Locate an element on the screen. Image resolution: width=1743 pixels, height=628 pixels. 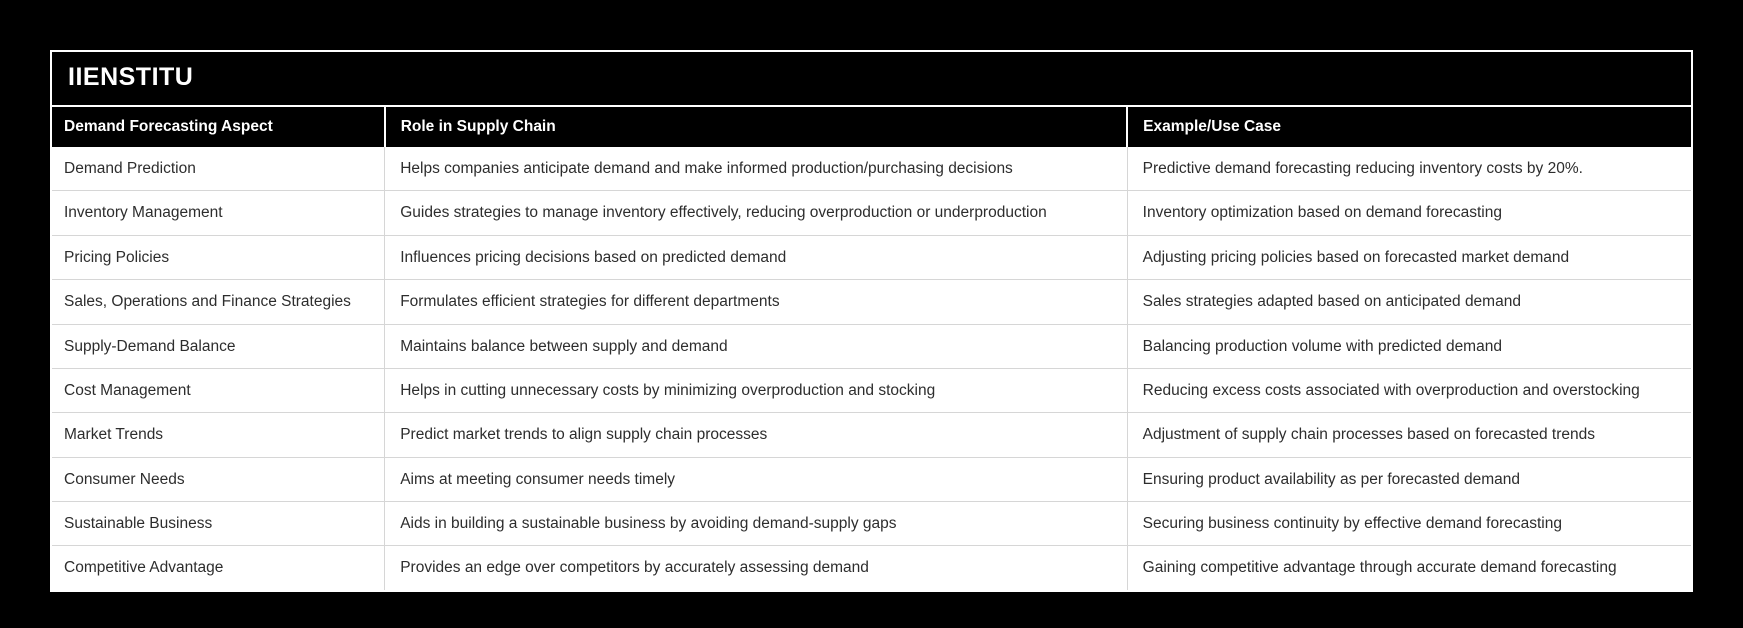
brand-title: IIENSTITU is located at coordinates (871, 79).